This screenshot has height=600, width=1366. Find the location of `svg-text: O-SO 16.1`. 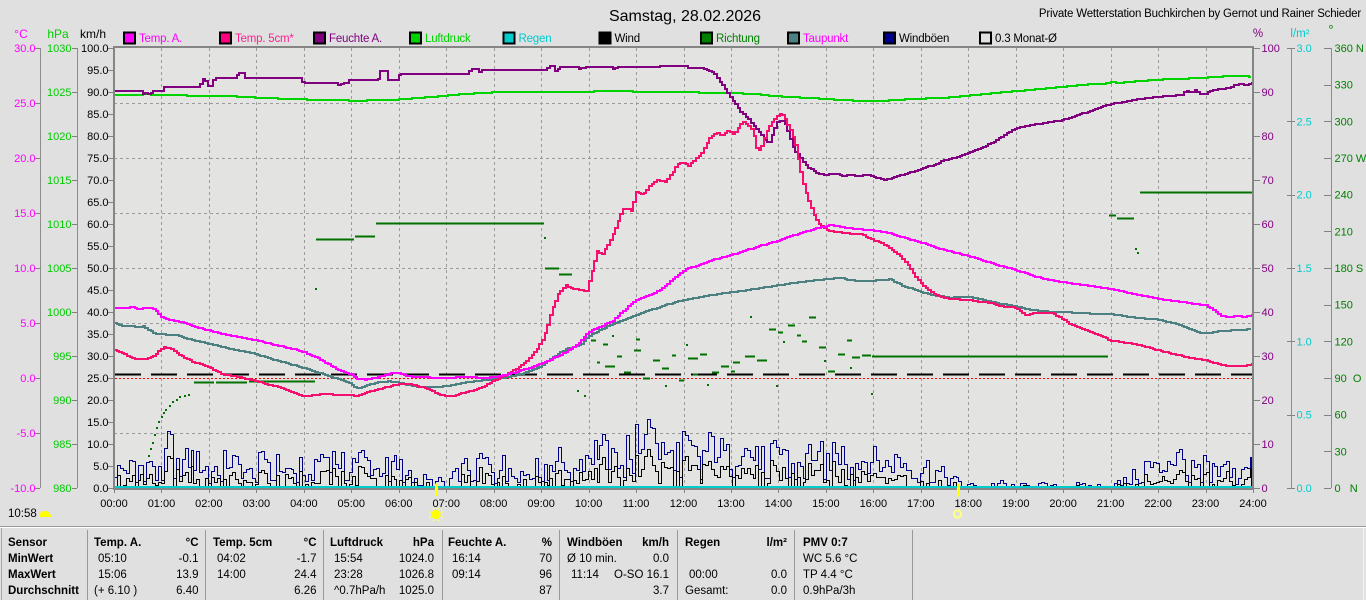

svg-text: O-SO 16.1 is located at coordinates (641, 575).